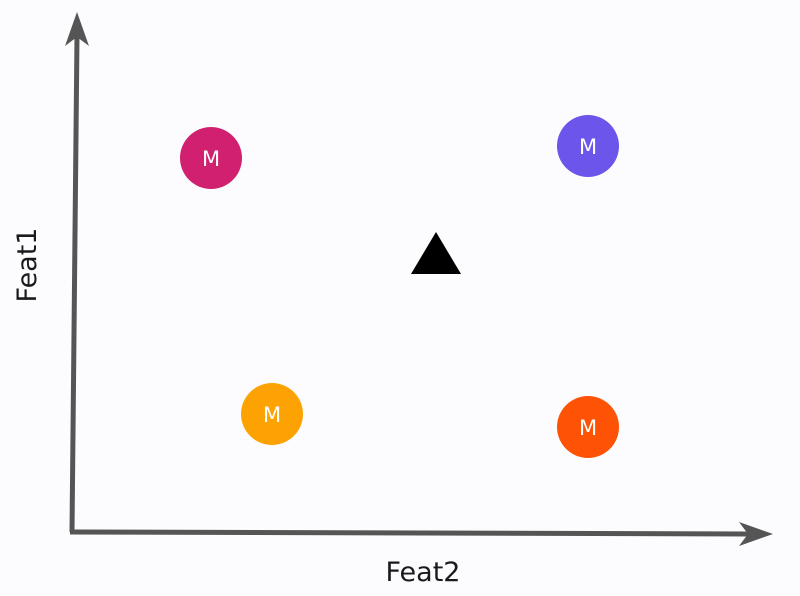  I want to click on data-point-magenta: M, so click(211, 158).